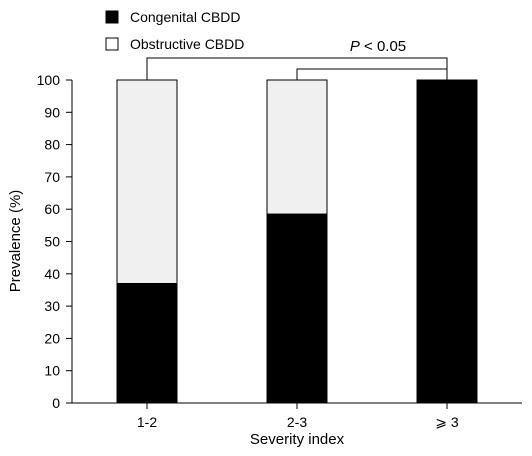  I want to click on significance-annotation: P < 0.05, so click(297, 59).